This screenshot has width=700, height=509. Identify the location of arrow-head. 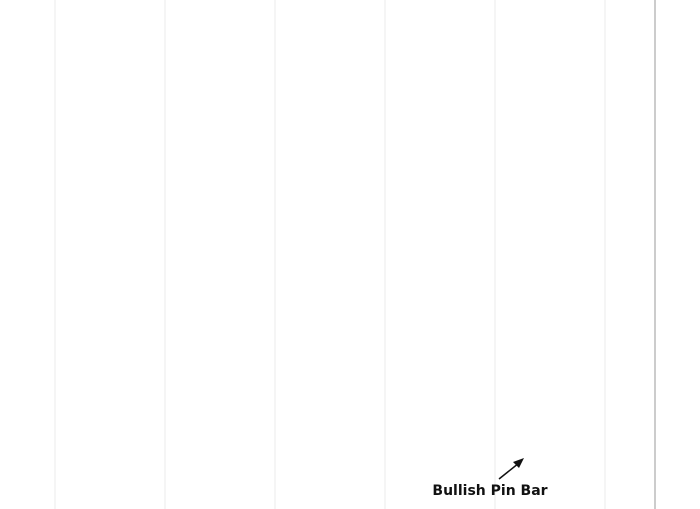
(518, 463).